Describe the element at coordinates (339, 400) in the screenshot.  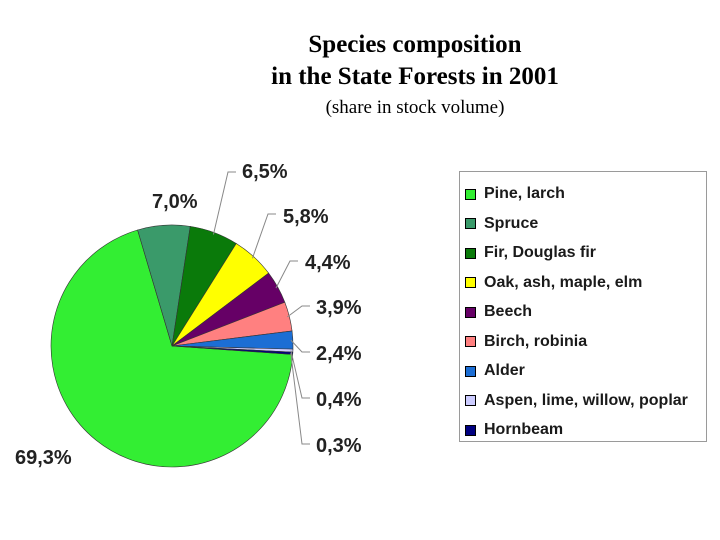
I see `data-label-8: 0,4%` at that location.